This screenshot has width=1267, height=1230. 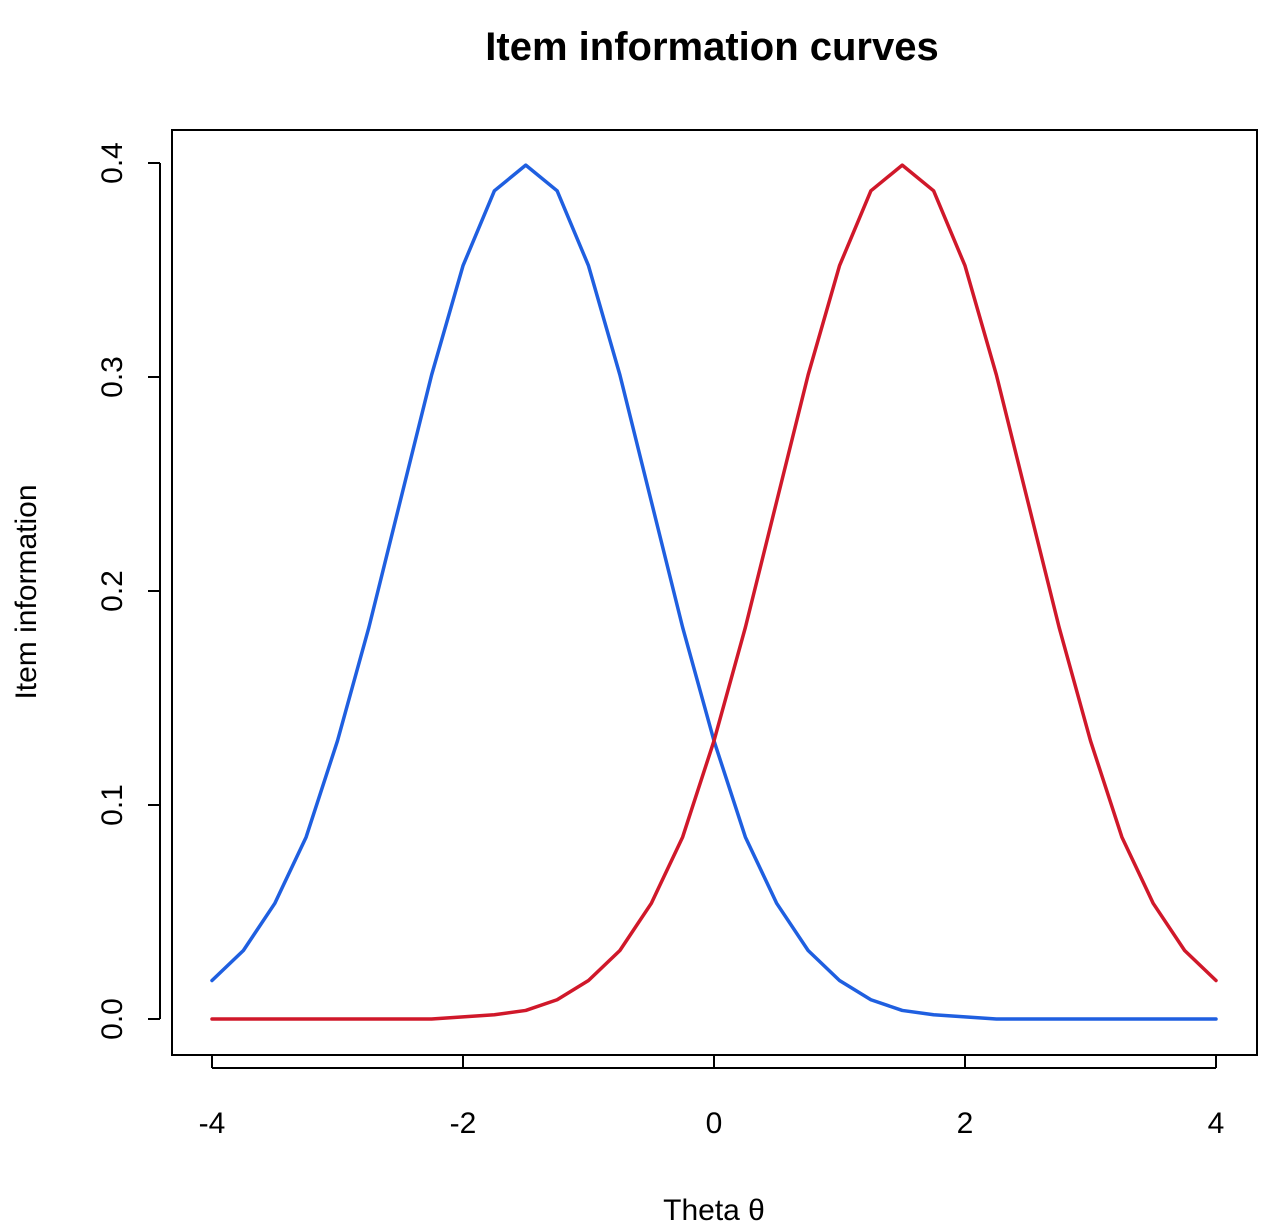 What do you see at coordinates (463, 1123) in the screenshot?
I see `x-tick-label: -2` at bounding box center [463, 1123].